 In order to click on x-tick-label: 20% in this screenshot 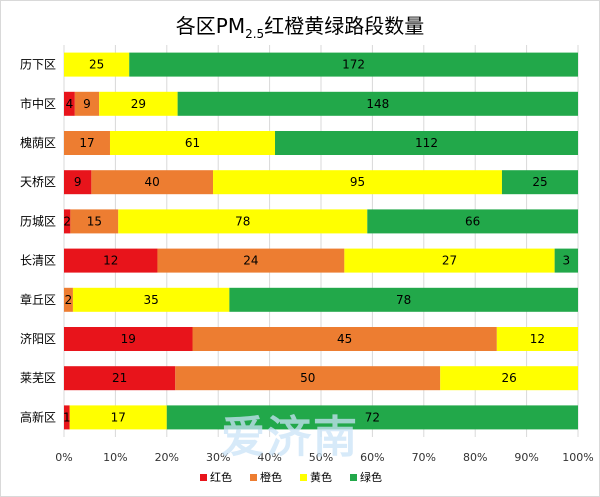, I will do `click(167, 457)`.